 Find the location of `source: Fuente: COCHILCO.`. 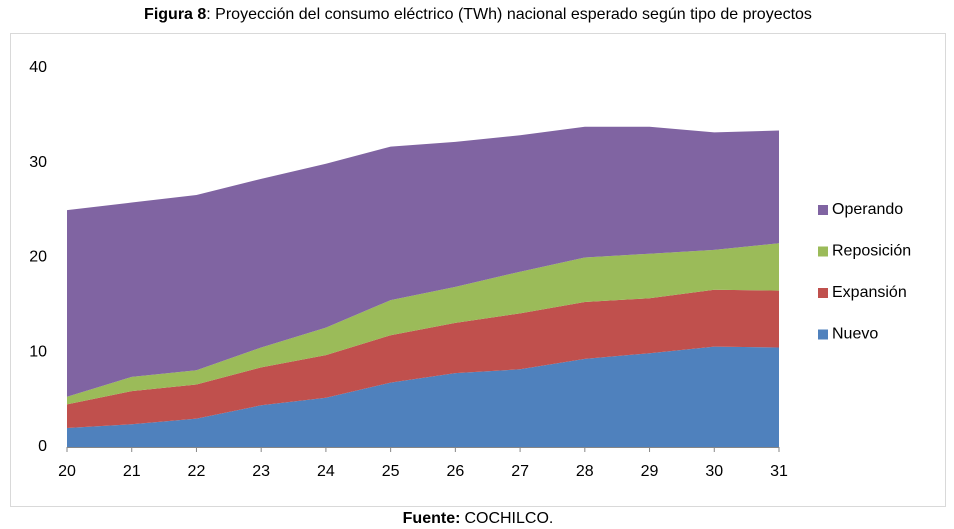

source: Fuente: COCHILCO. is located at coordinates (478, 518).